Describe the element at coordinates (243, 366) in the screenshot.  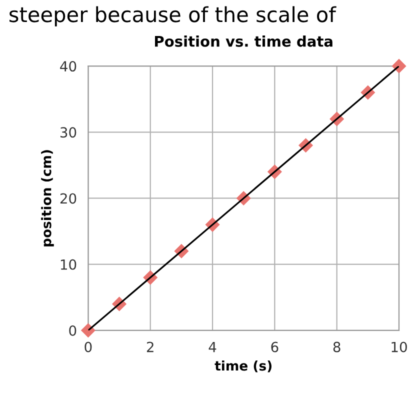
I see `x-axis-title: time (s)` at that location.